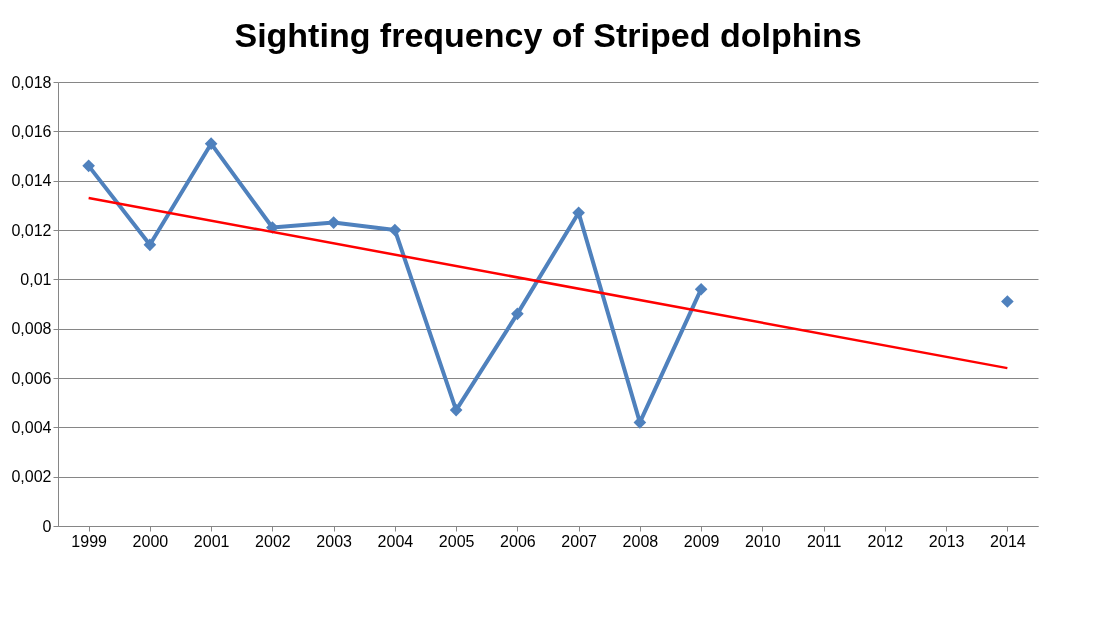 The height and width of the screenshot is (629, 1120). What do you see at coordinates (548, 35) in the screenshot?
I see `chart-title: Sighting frequency of Striped dolphins` at bounding box center [548, 35].